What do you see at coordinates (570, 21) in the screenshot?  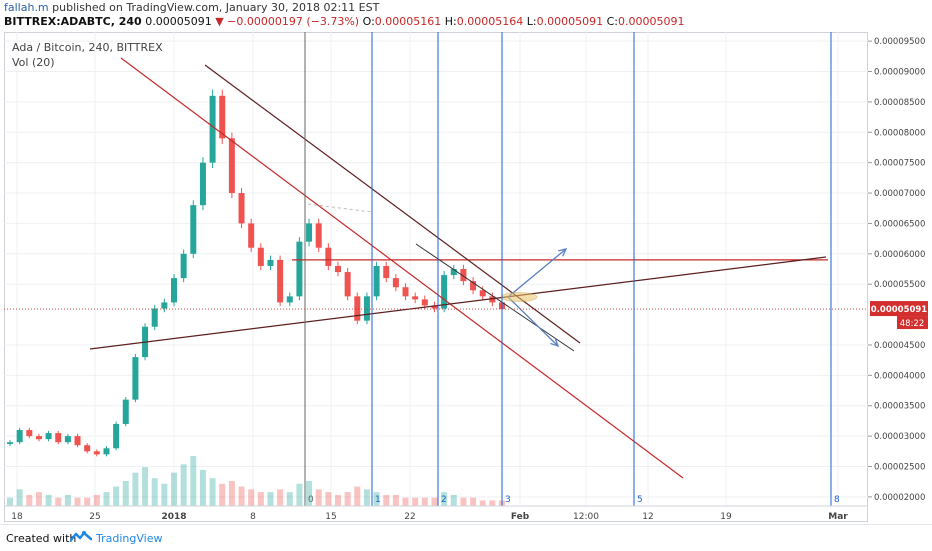 I see `low-value: 0.00005091` at bounding box center [570, 21].